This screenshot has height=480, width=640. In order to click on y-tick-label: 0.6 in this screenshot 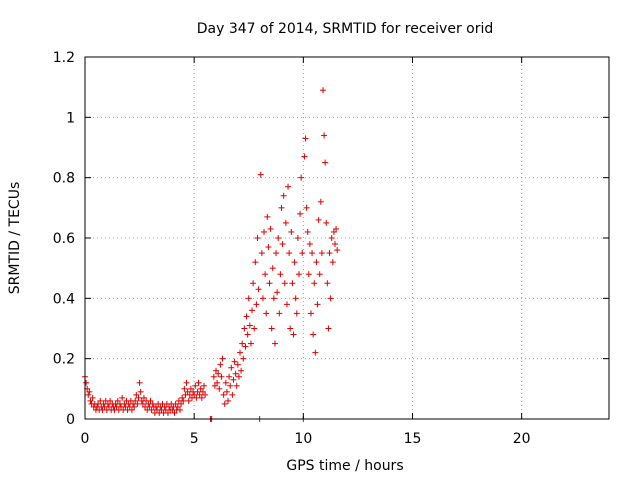, I will do `click(64, 239)`.